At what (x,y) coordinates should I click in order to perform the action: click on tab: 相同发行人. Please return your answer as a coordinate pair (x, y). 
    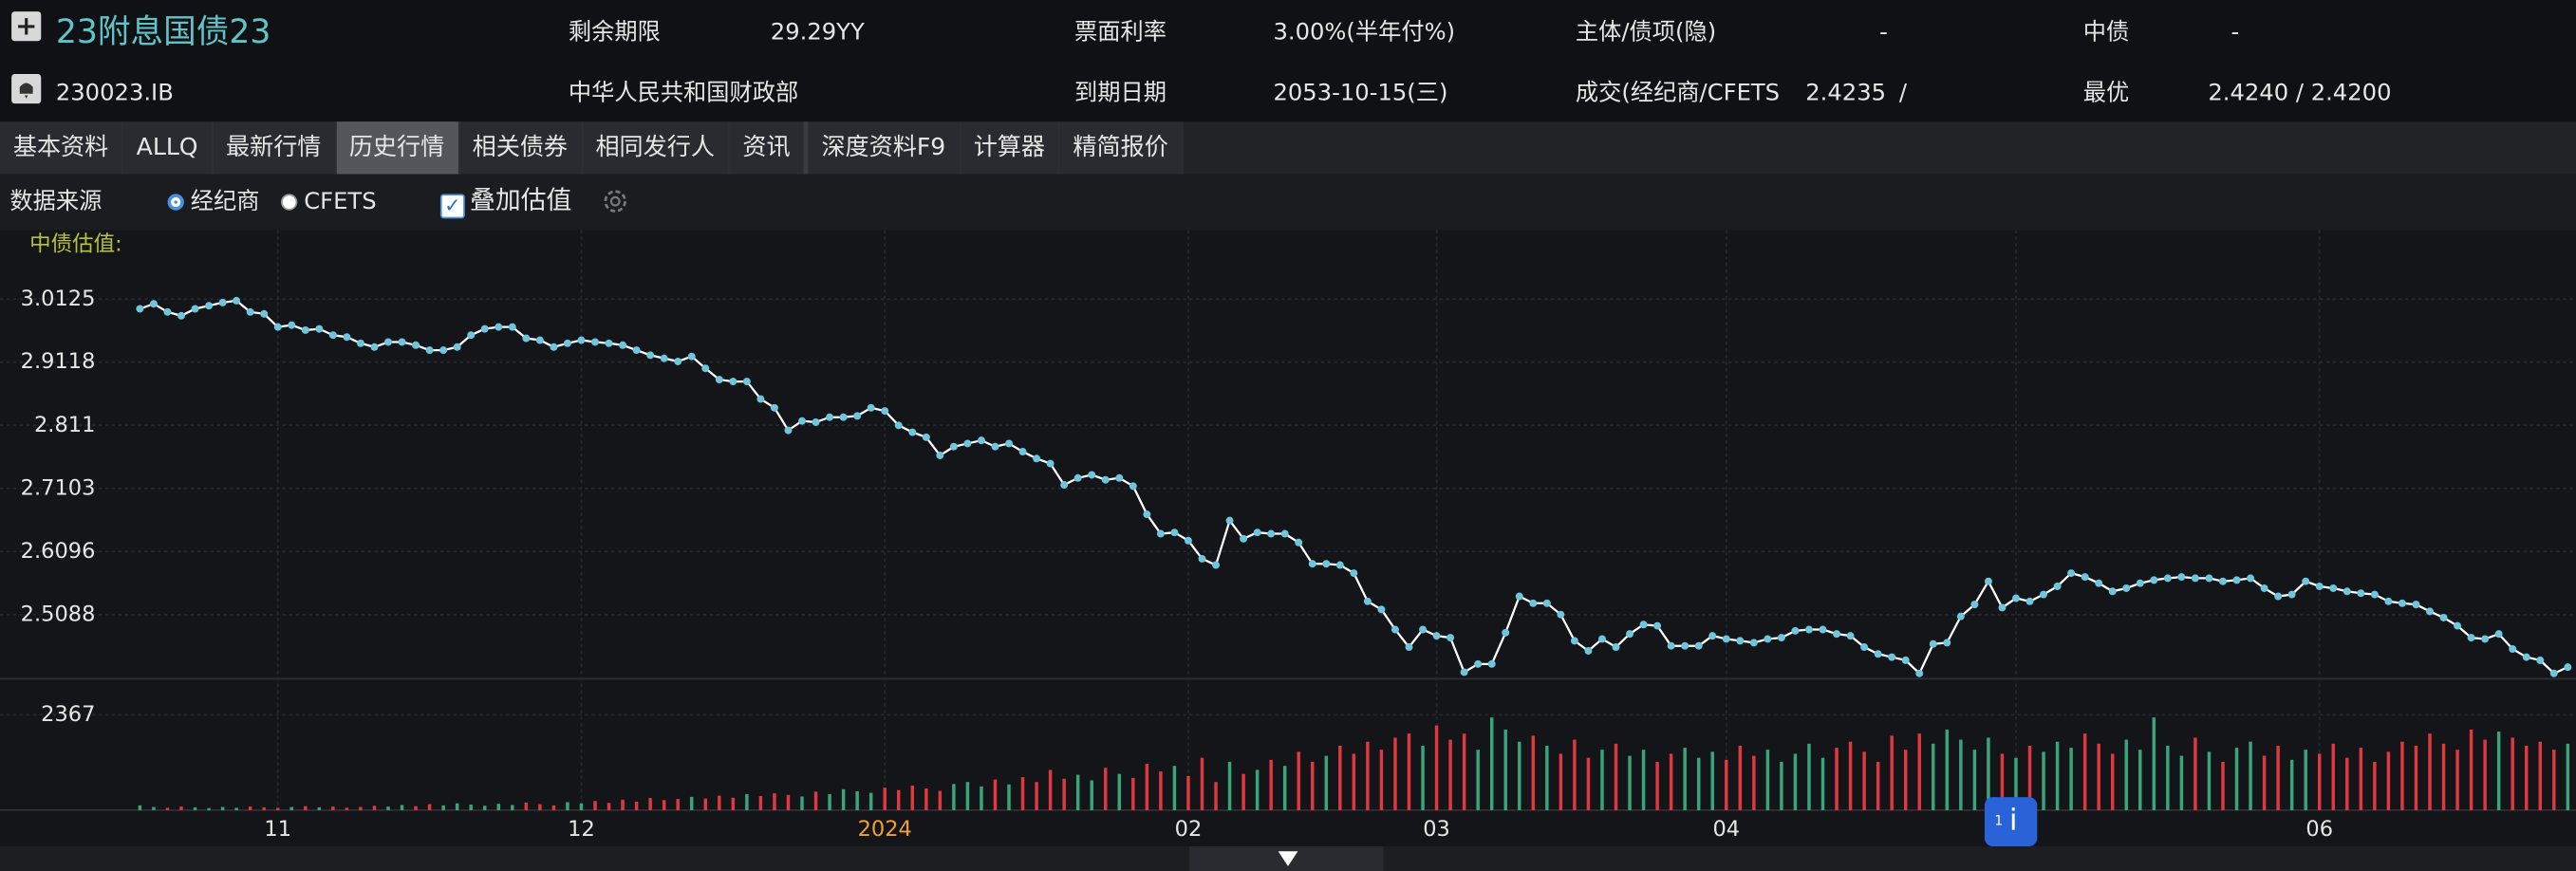
    Looking at the image, I should click on (656, 148).